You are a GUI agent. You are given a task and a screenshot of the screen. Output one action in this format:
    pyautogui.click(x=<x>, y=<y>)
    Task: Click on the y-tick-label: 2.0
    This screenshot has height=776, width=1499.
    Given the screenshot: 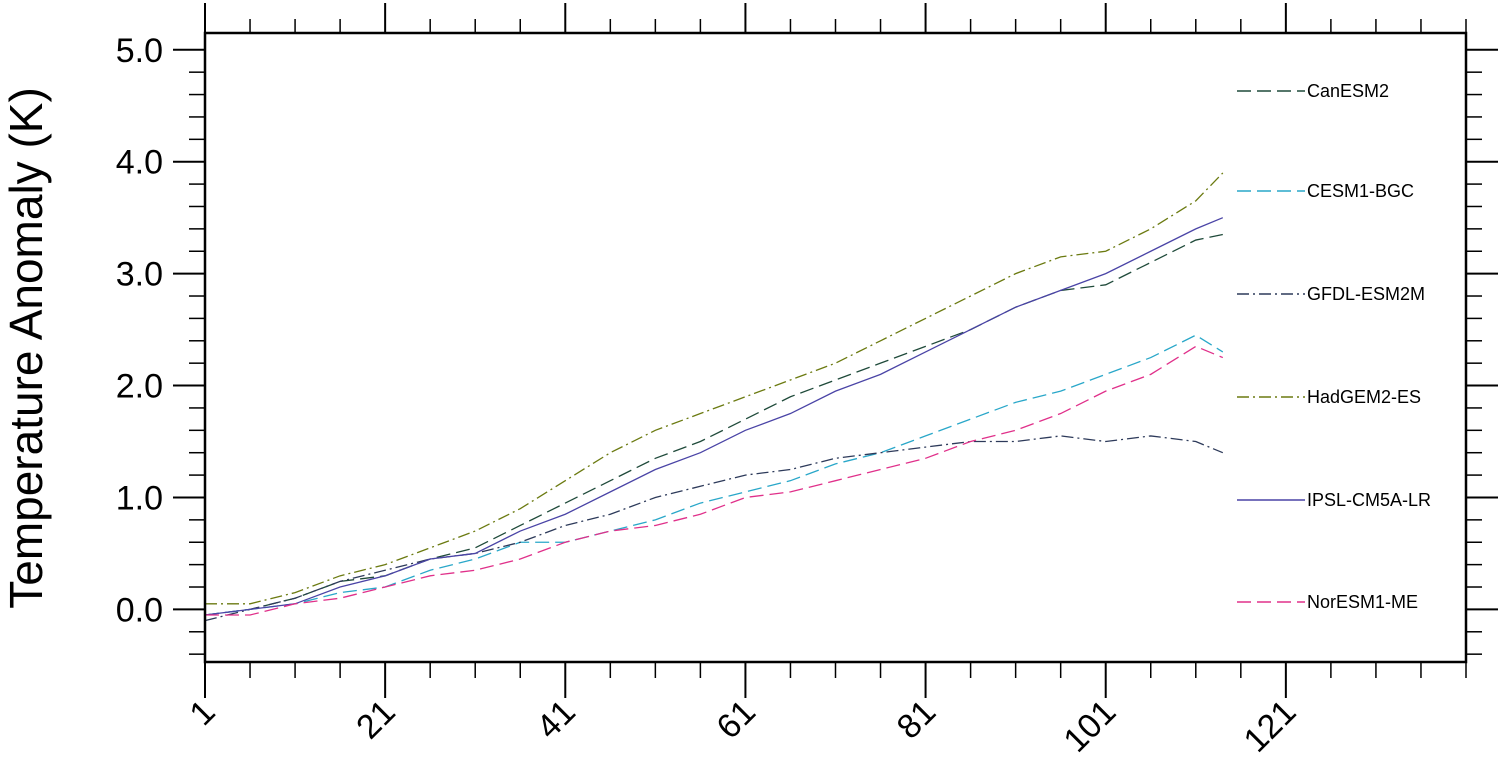 What is the action you would take?
    pyautogui.click(x=139, y=387)
    